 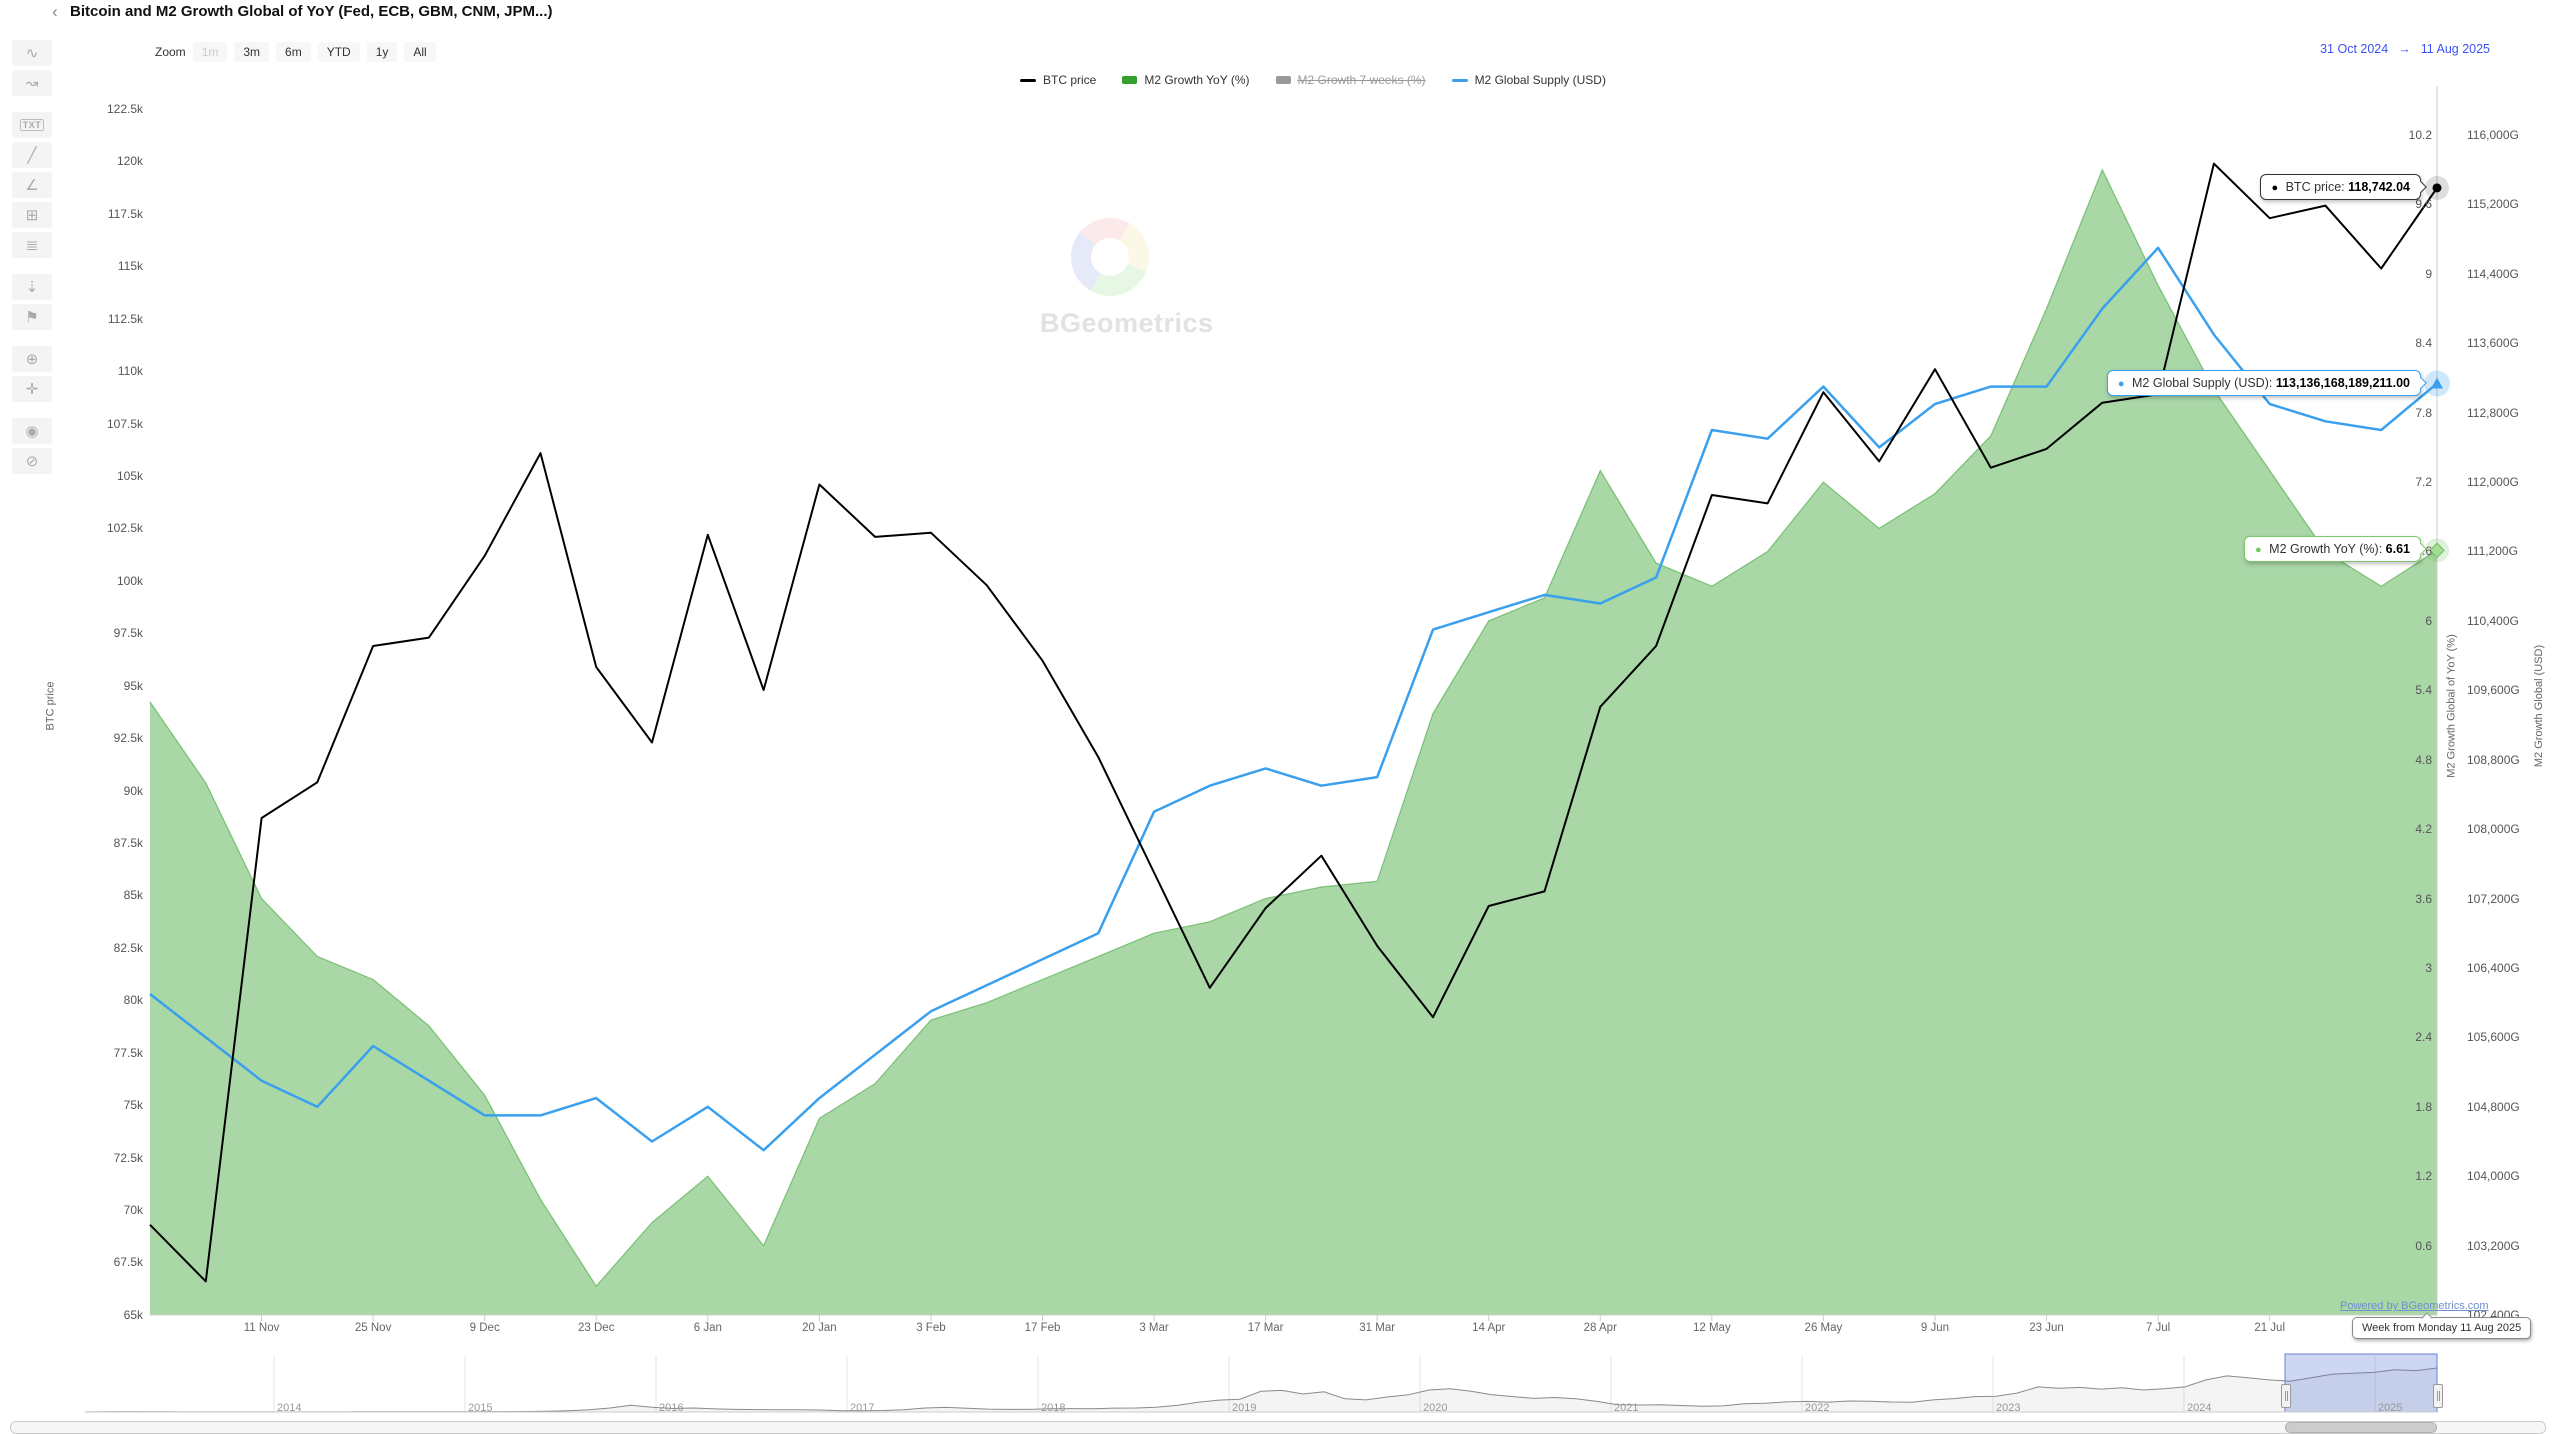 I want to click on tool-show-values-button: ◉, so click(x=32, y=431).